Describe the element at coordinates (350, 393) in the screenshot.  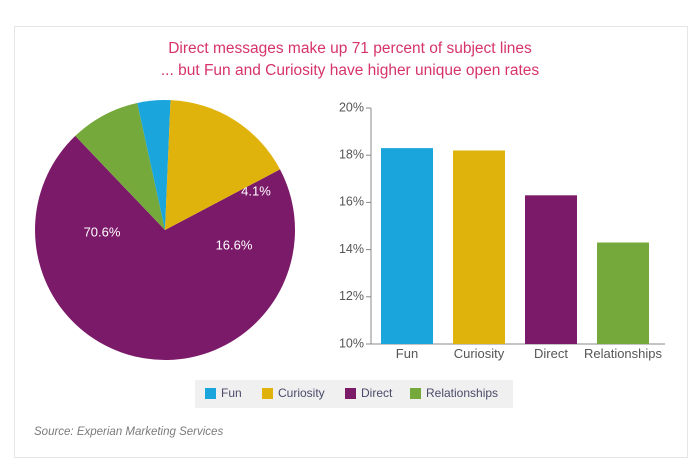
I see `legend-swatch-direct` at that location.